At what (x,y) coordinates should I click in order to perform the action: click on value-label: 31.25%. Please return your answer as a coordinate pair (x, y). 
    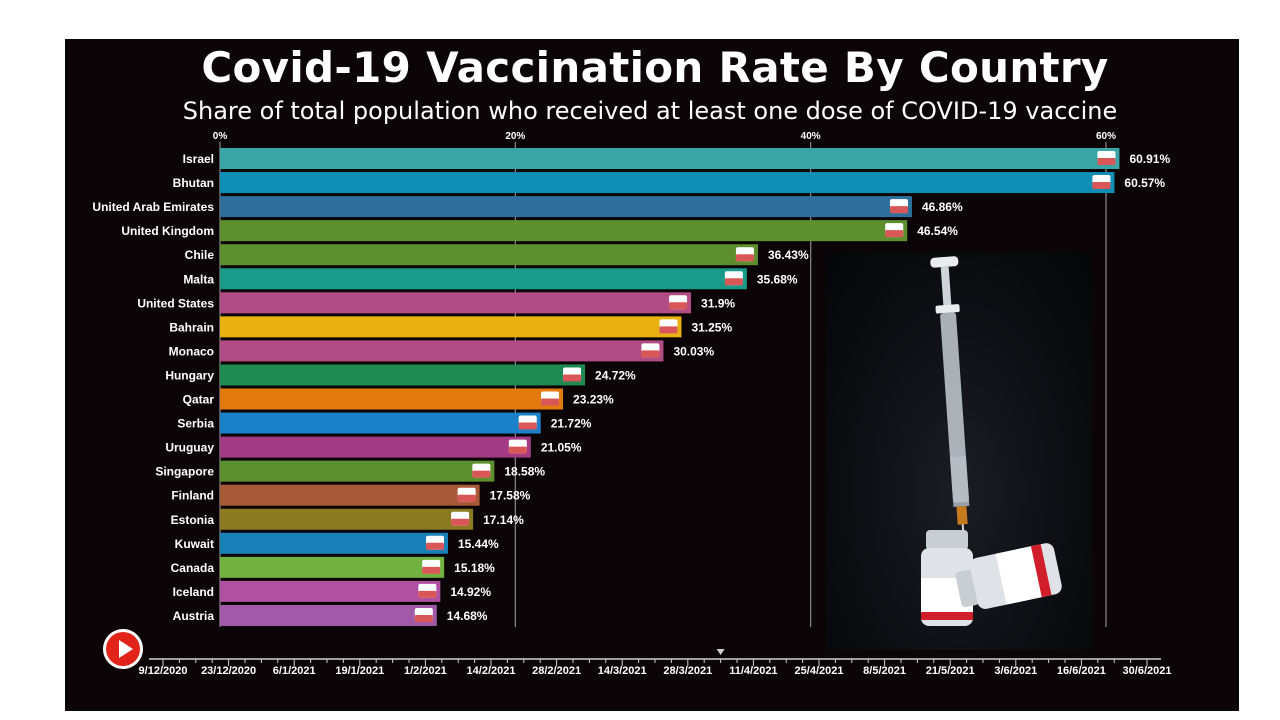
    Looking at the image, I should click on (711, 327).